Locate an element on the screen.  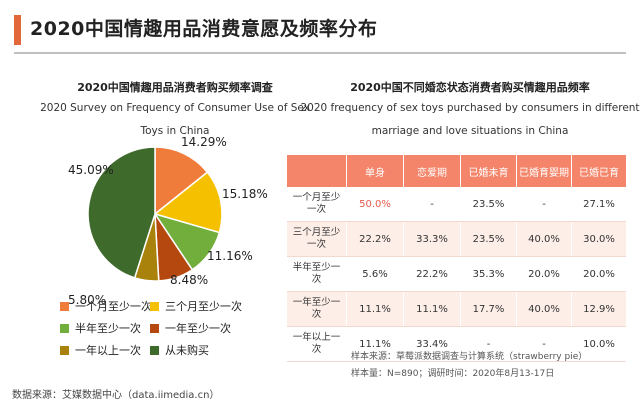
legend-item: 半年至少一次 is located at coordinates (100, 328).